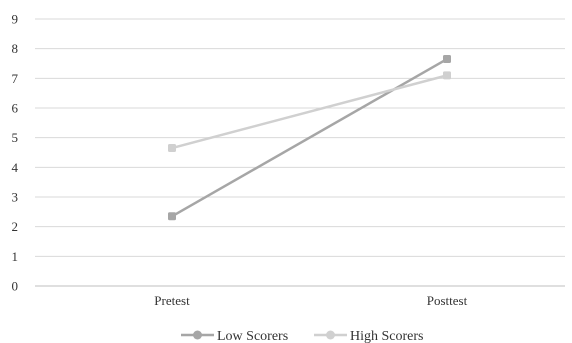  What do you see at coordinates (172, 148) in the screenshot?
I see `data-point-high-scorers-pretest` at bounding box center [172, 148].